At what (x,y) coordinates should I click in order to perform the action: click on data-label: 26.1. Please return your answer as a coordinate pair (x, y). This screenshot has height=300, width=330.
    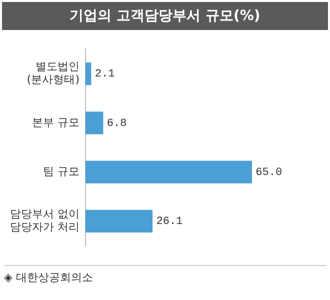
    Looking at the image, I should click on (170, 222).